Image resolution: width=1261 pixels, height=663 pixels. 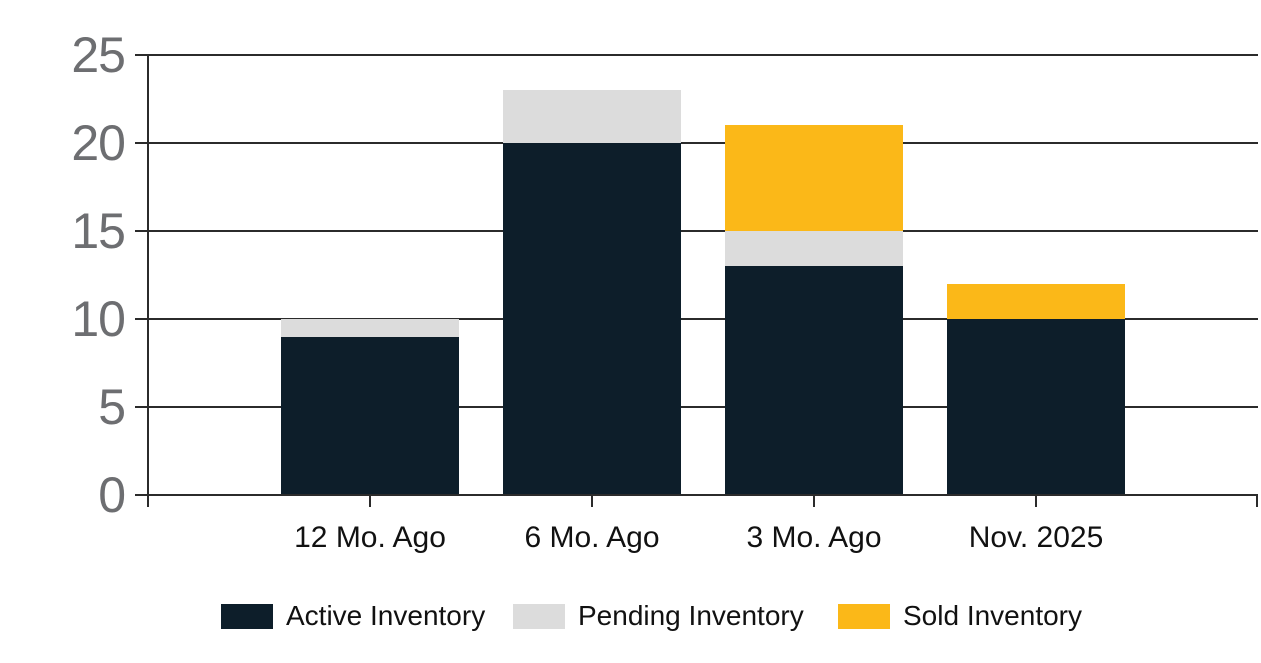 What do you see at coordinates (370, 501) in the screenshot?
I see `x-axis-tick-12-mo-ago` at bounding box center [370, 501].